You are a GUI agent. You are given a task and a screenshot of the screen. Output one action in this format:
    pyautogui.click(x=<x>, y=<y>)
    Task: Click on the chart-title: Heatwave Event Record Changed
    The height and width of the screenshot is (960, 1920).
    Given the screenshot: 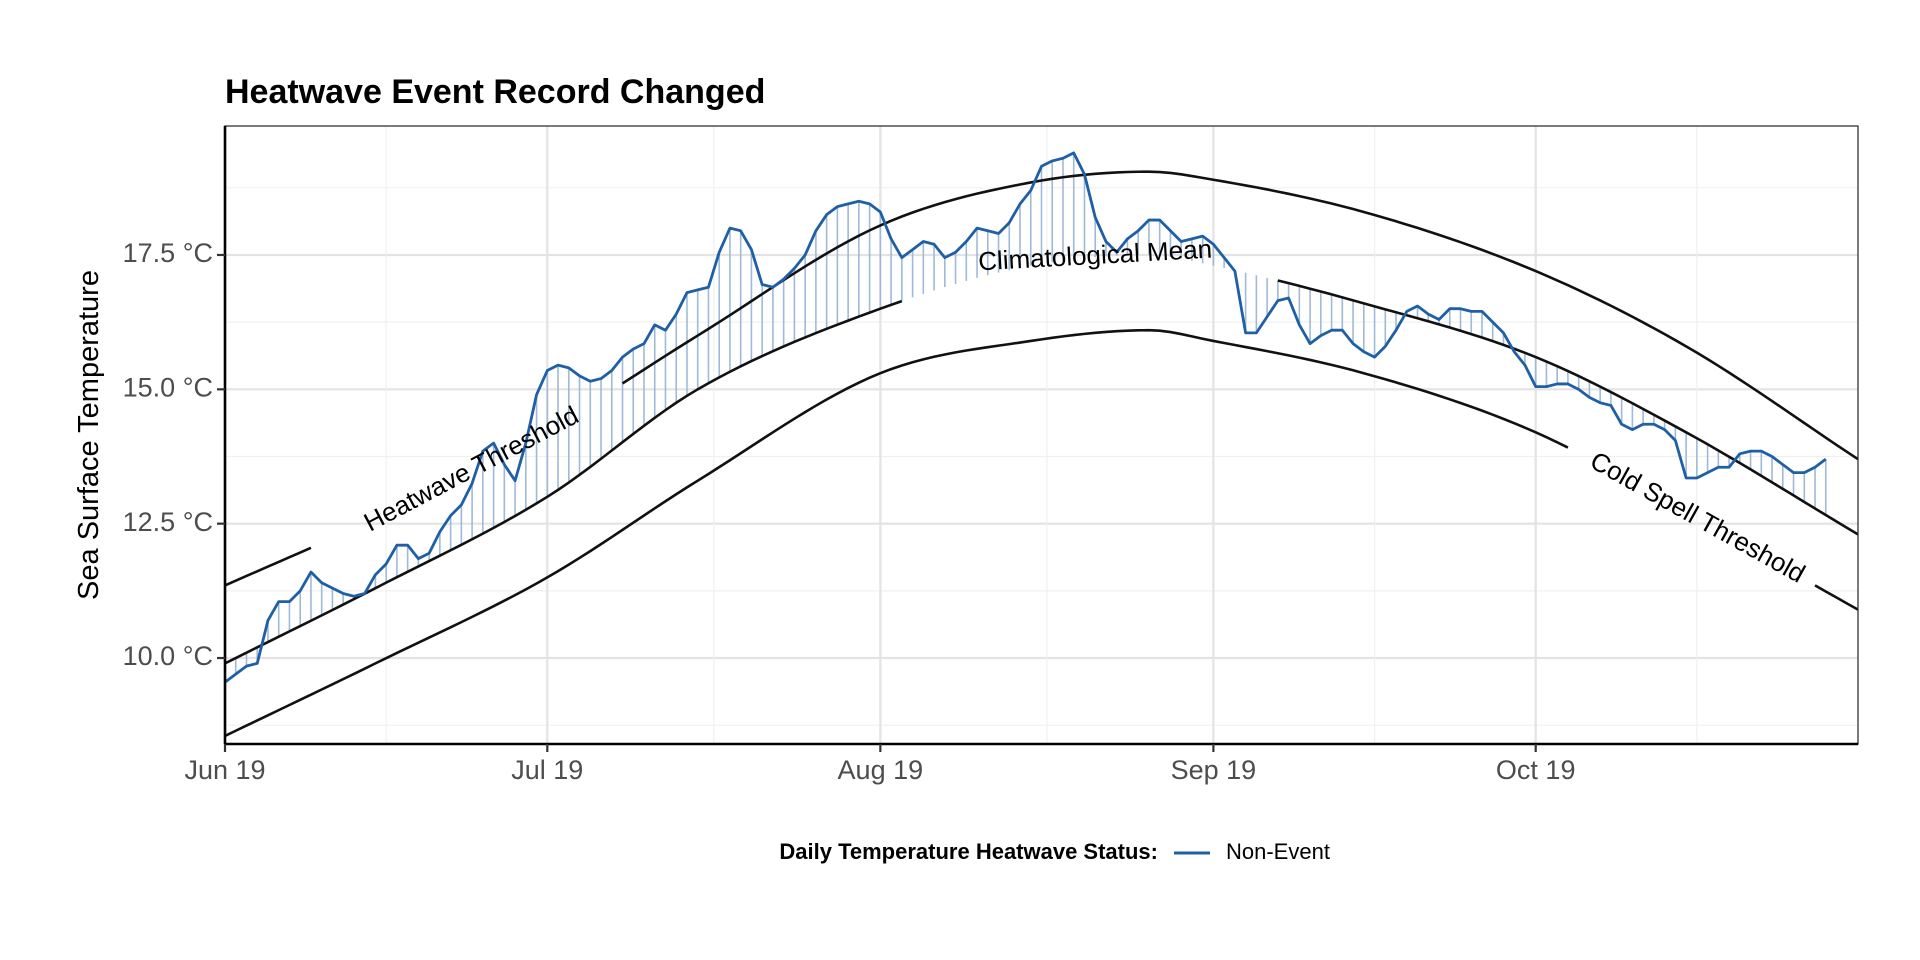 What is the action you would take?
    pyautogui.click(x=495, y=92)
    